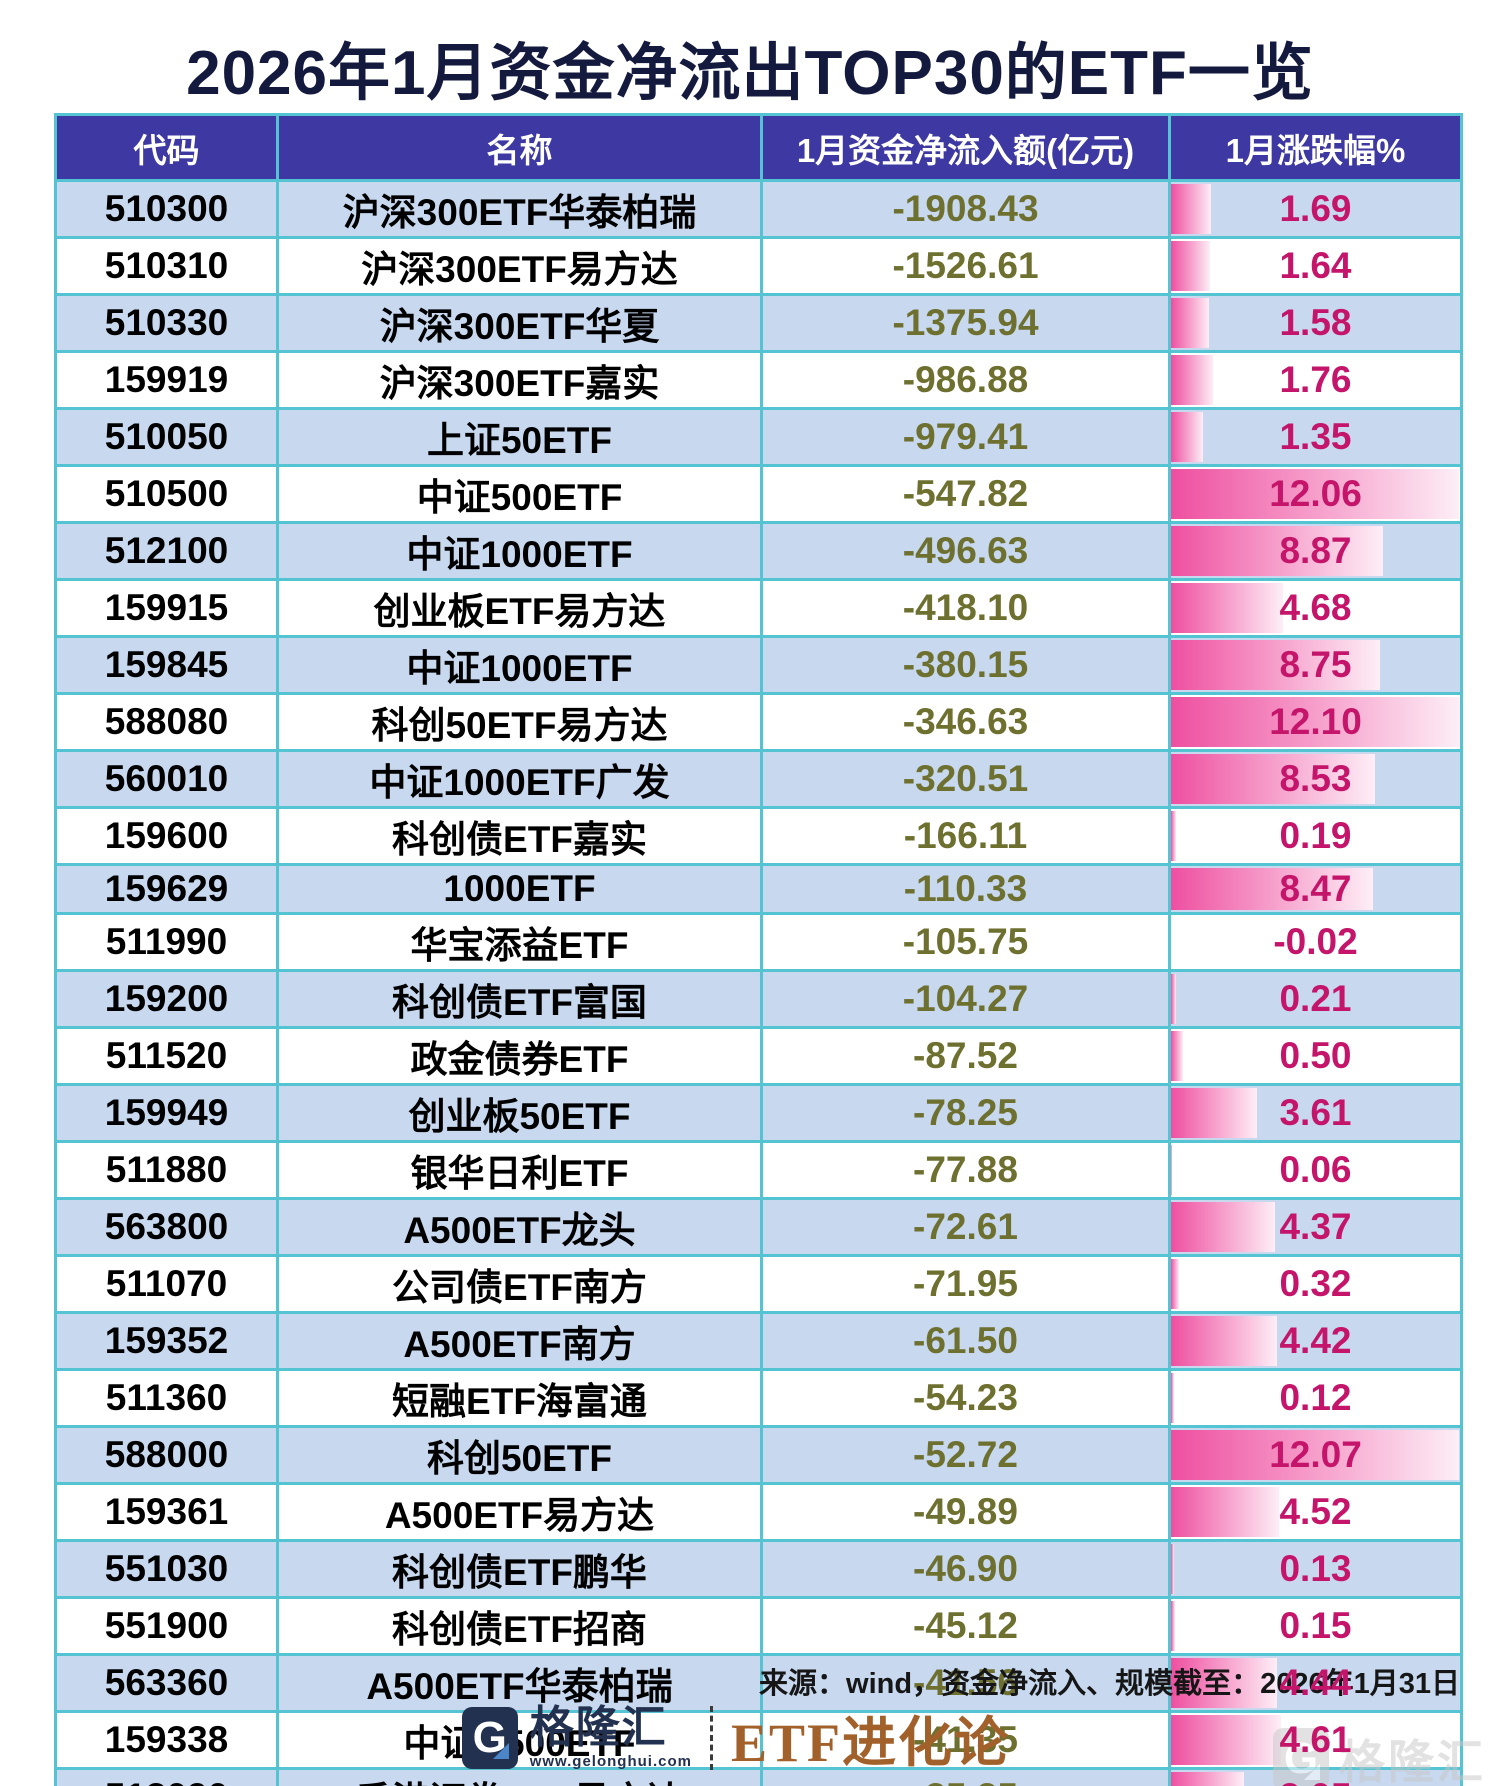 The image size is (1500, 1786). What do you see at coordinates (166, 836) in the screenshot?
I see `code-cell: 159600` at bounding box center [166, 836].